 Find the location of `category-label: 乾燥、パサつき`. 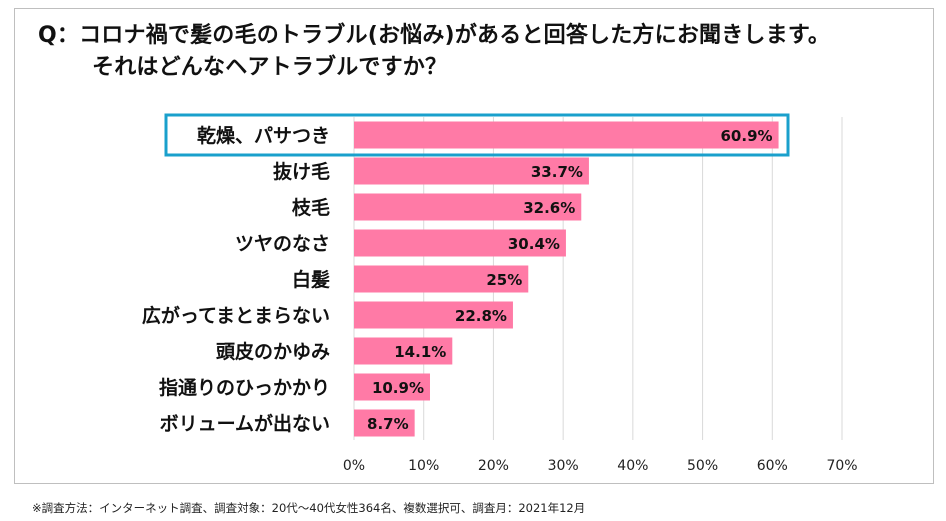

category-label: 乾燥、パサつき is located at coordinates (263, 135).